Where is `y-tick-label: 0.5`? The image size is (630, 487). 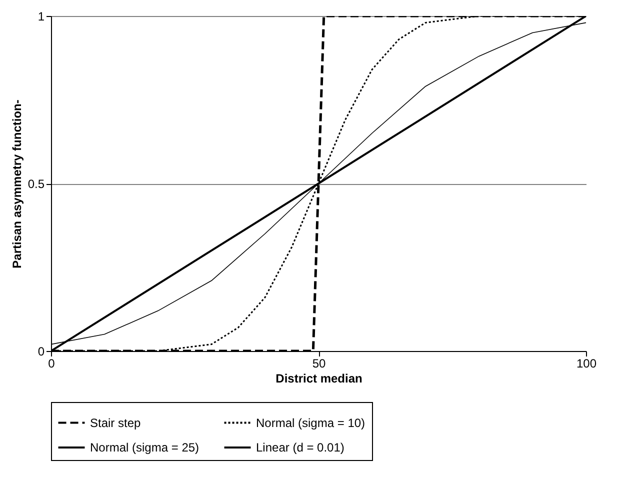 y-tick-label: 0.5 is located at coordinates (36, 184).